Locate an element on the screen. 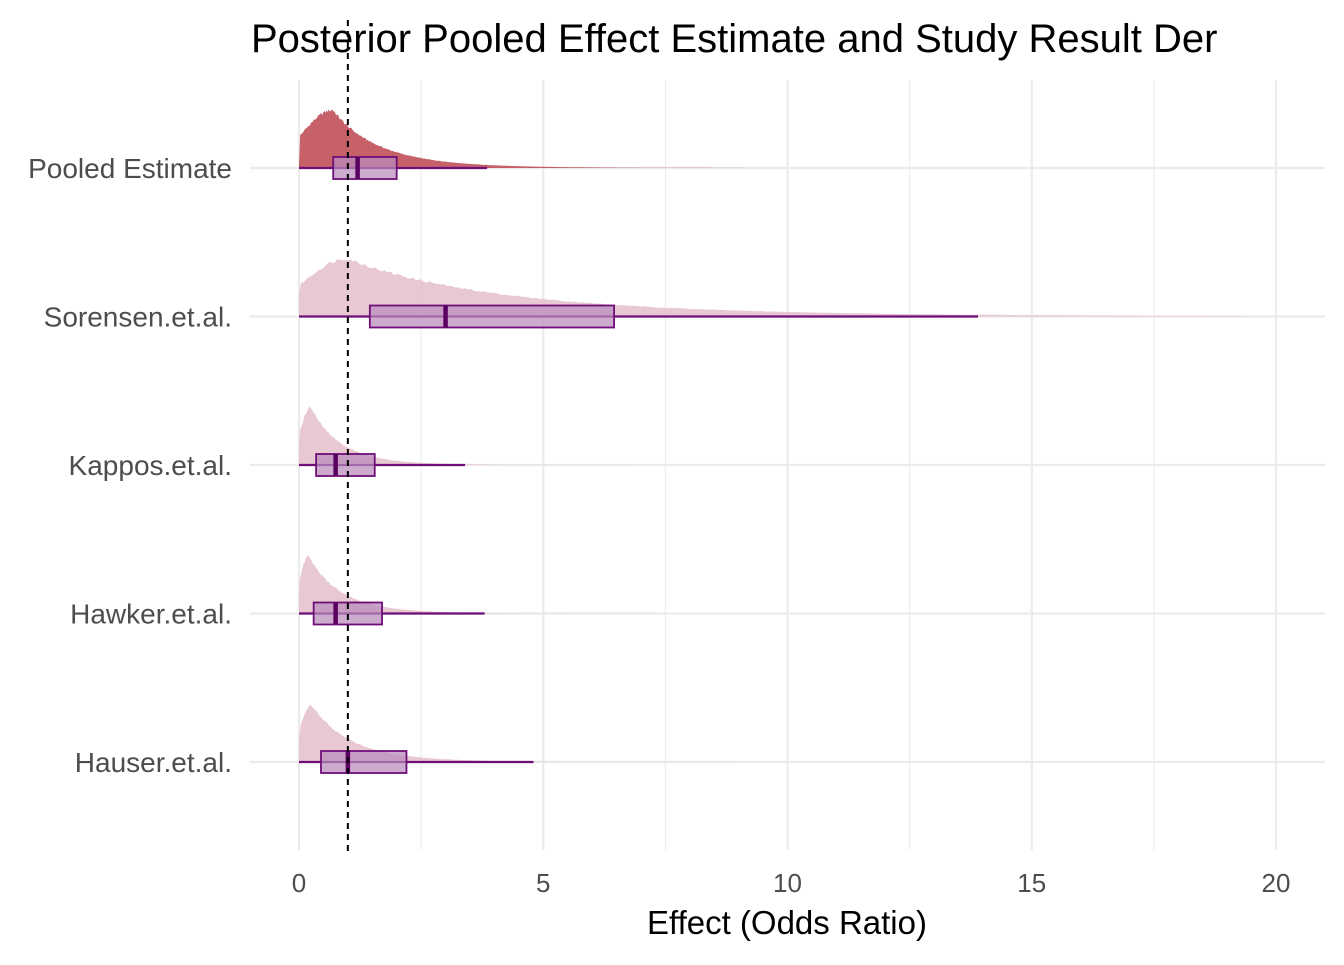 This screenshot has width=1344, height=965. y-tick-label: Sorensen.et.al. is located at coordinates (138, 317).